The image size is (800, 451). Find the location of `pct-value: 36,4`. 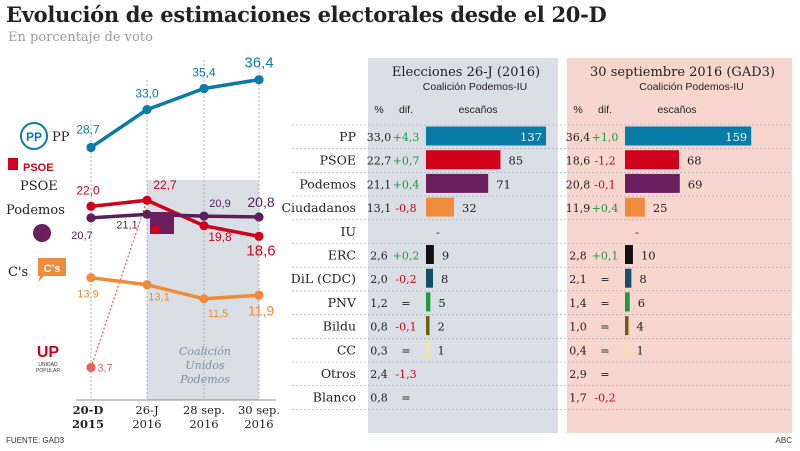

pct-value: 36,4 is located at coordinates (578, 137).